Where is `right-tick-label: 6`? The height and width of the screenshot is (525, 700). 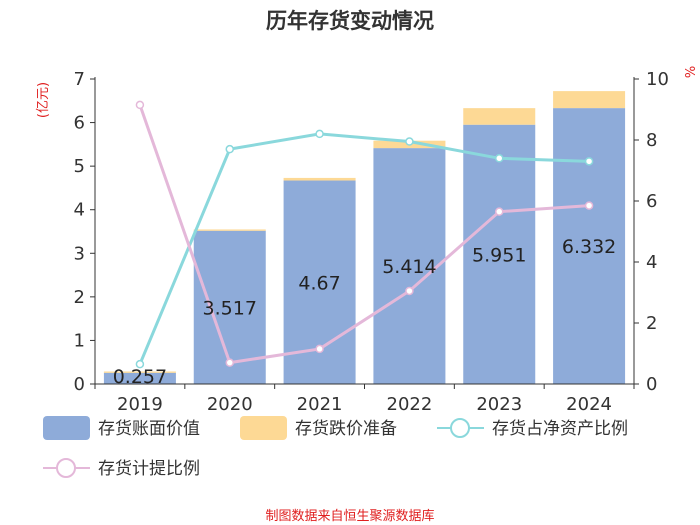 right-tick-label: 6 is located at coordinates (651, 201).